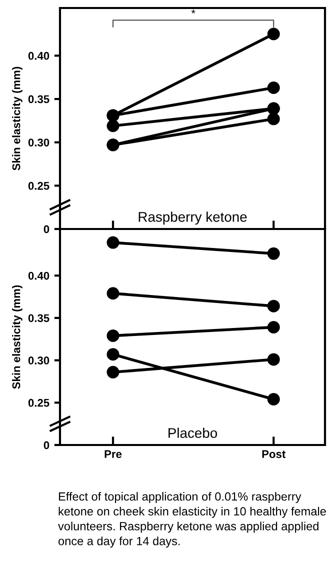 The image size is (330, 584). Describe the element at coordinates (113, 454) in the screenshot. I see `x-tick-label: Pre` at that location.